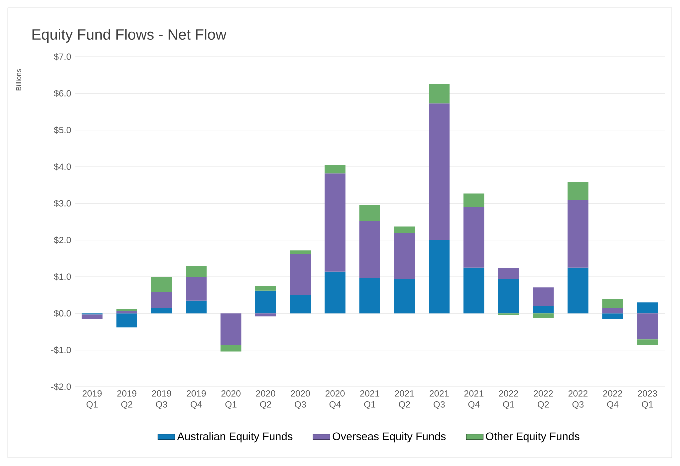 This screenshot has width=680, height=466. I want to click on x-tick-label: 2021 Q2, so click(404, 400).